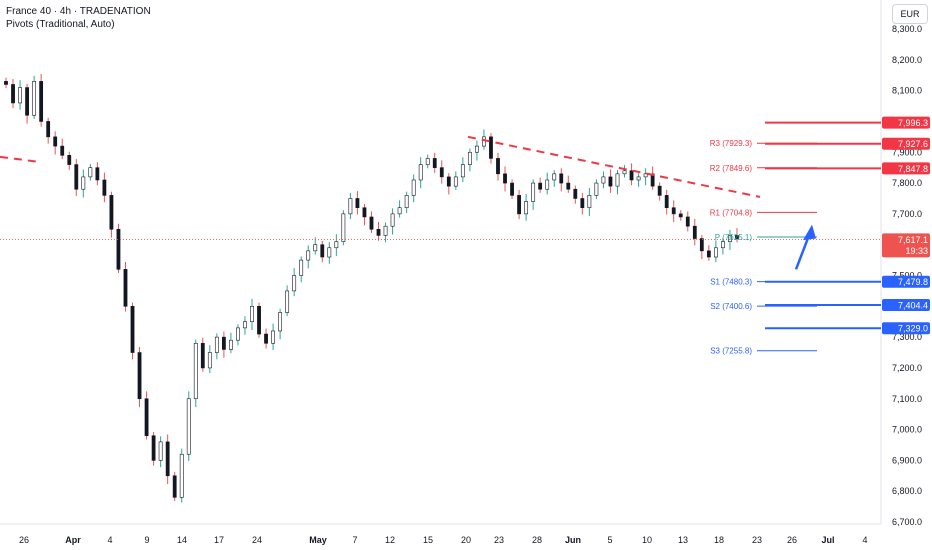 This screenshot has height=550, width=932. Describe the element at coordinates (907, 276) in the screenshot. I see `y-tick-label: 7,500.0` at that location.